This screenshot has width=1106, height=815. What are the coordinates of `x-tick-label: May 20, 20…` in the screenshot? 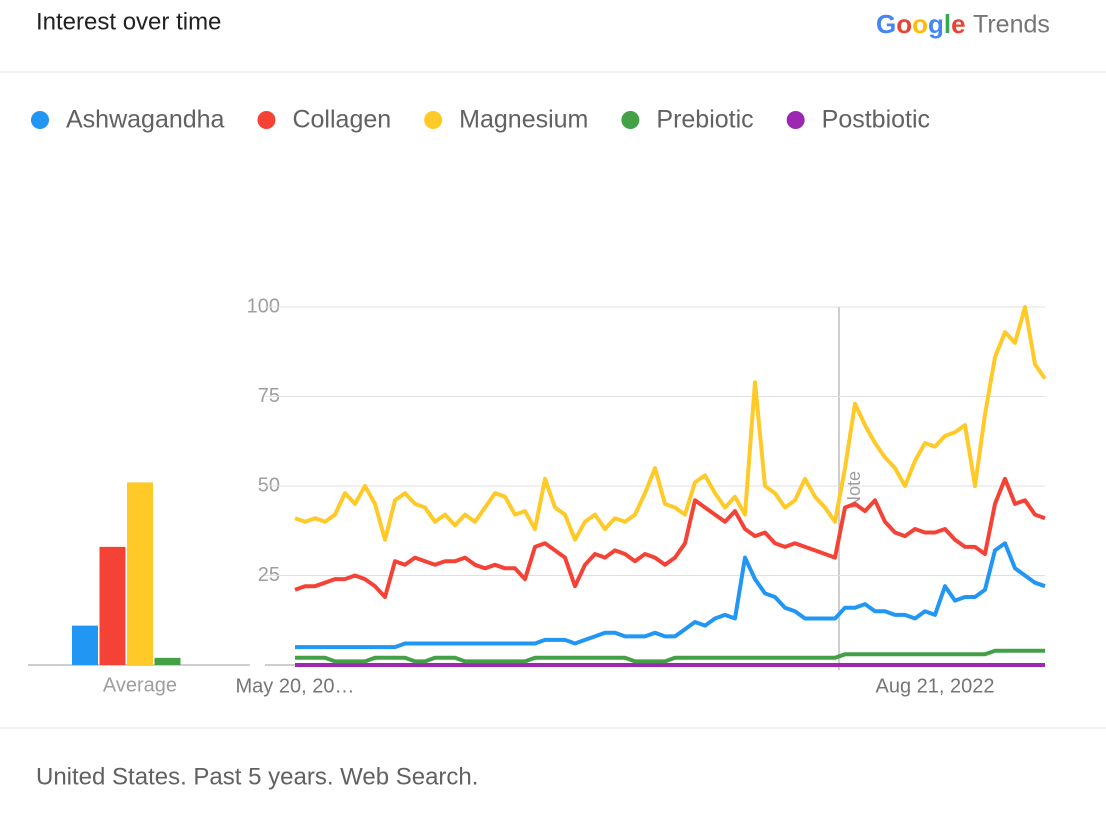 It's located at (295, 686).